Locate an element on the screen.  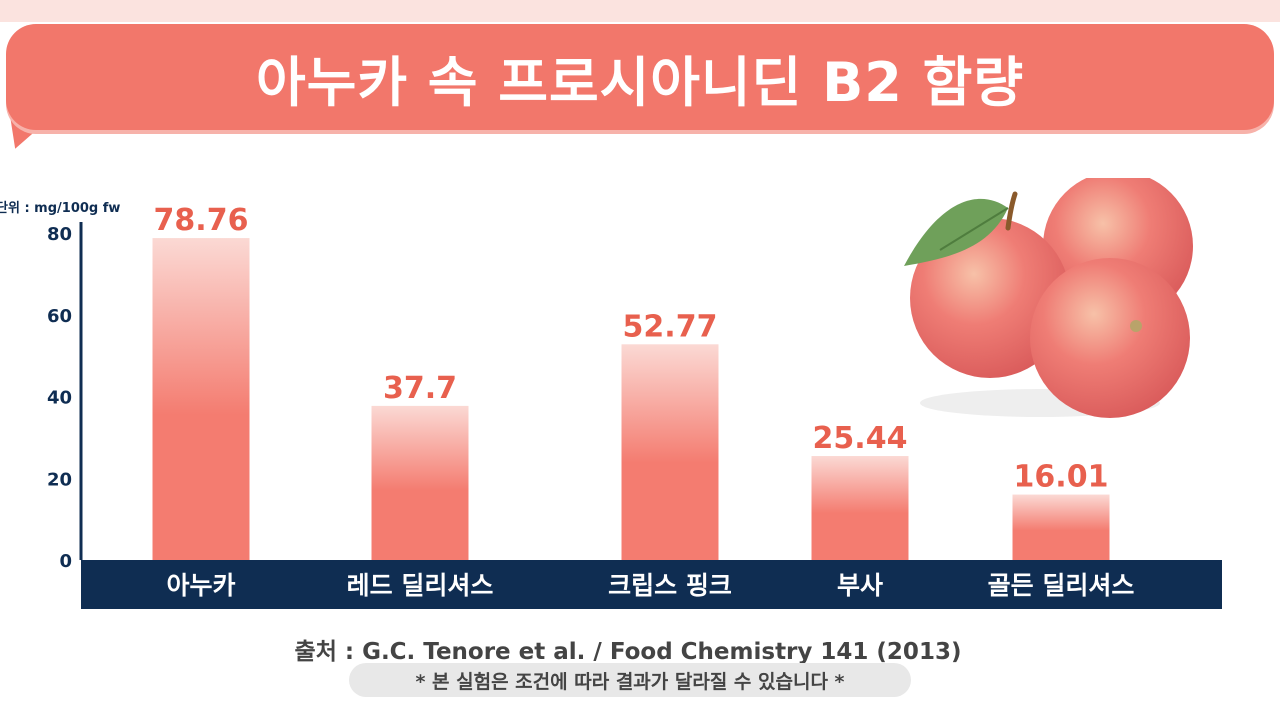
y-tick-label: 80 is located at coordinates (59, 234).